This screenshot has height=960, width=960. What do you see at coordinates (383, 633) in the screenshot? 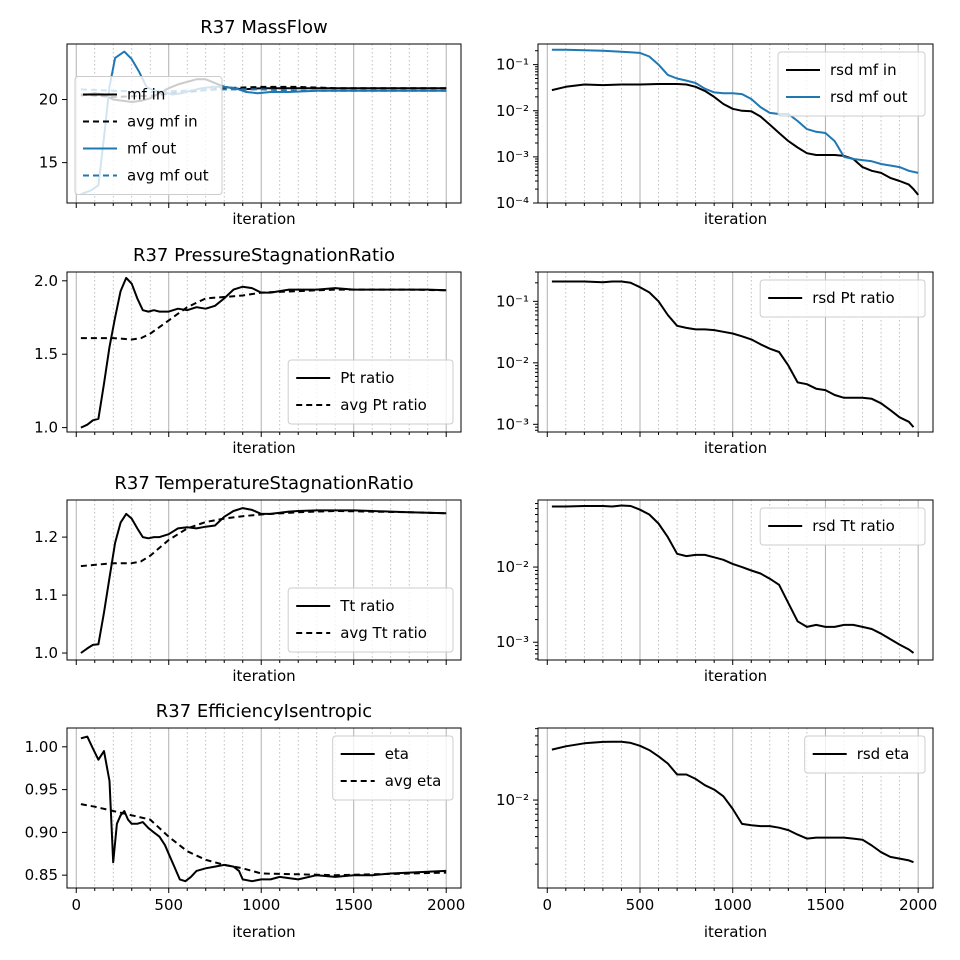
I see `legend-label: avg Tt ratio` at bounding box center [383, 633].